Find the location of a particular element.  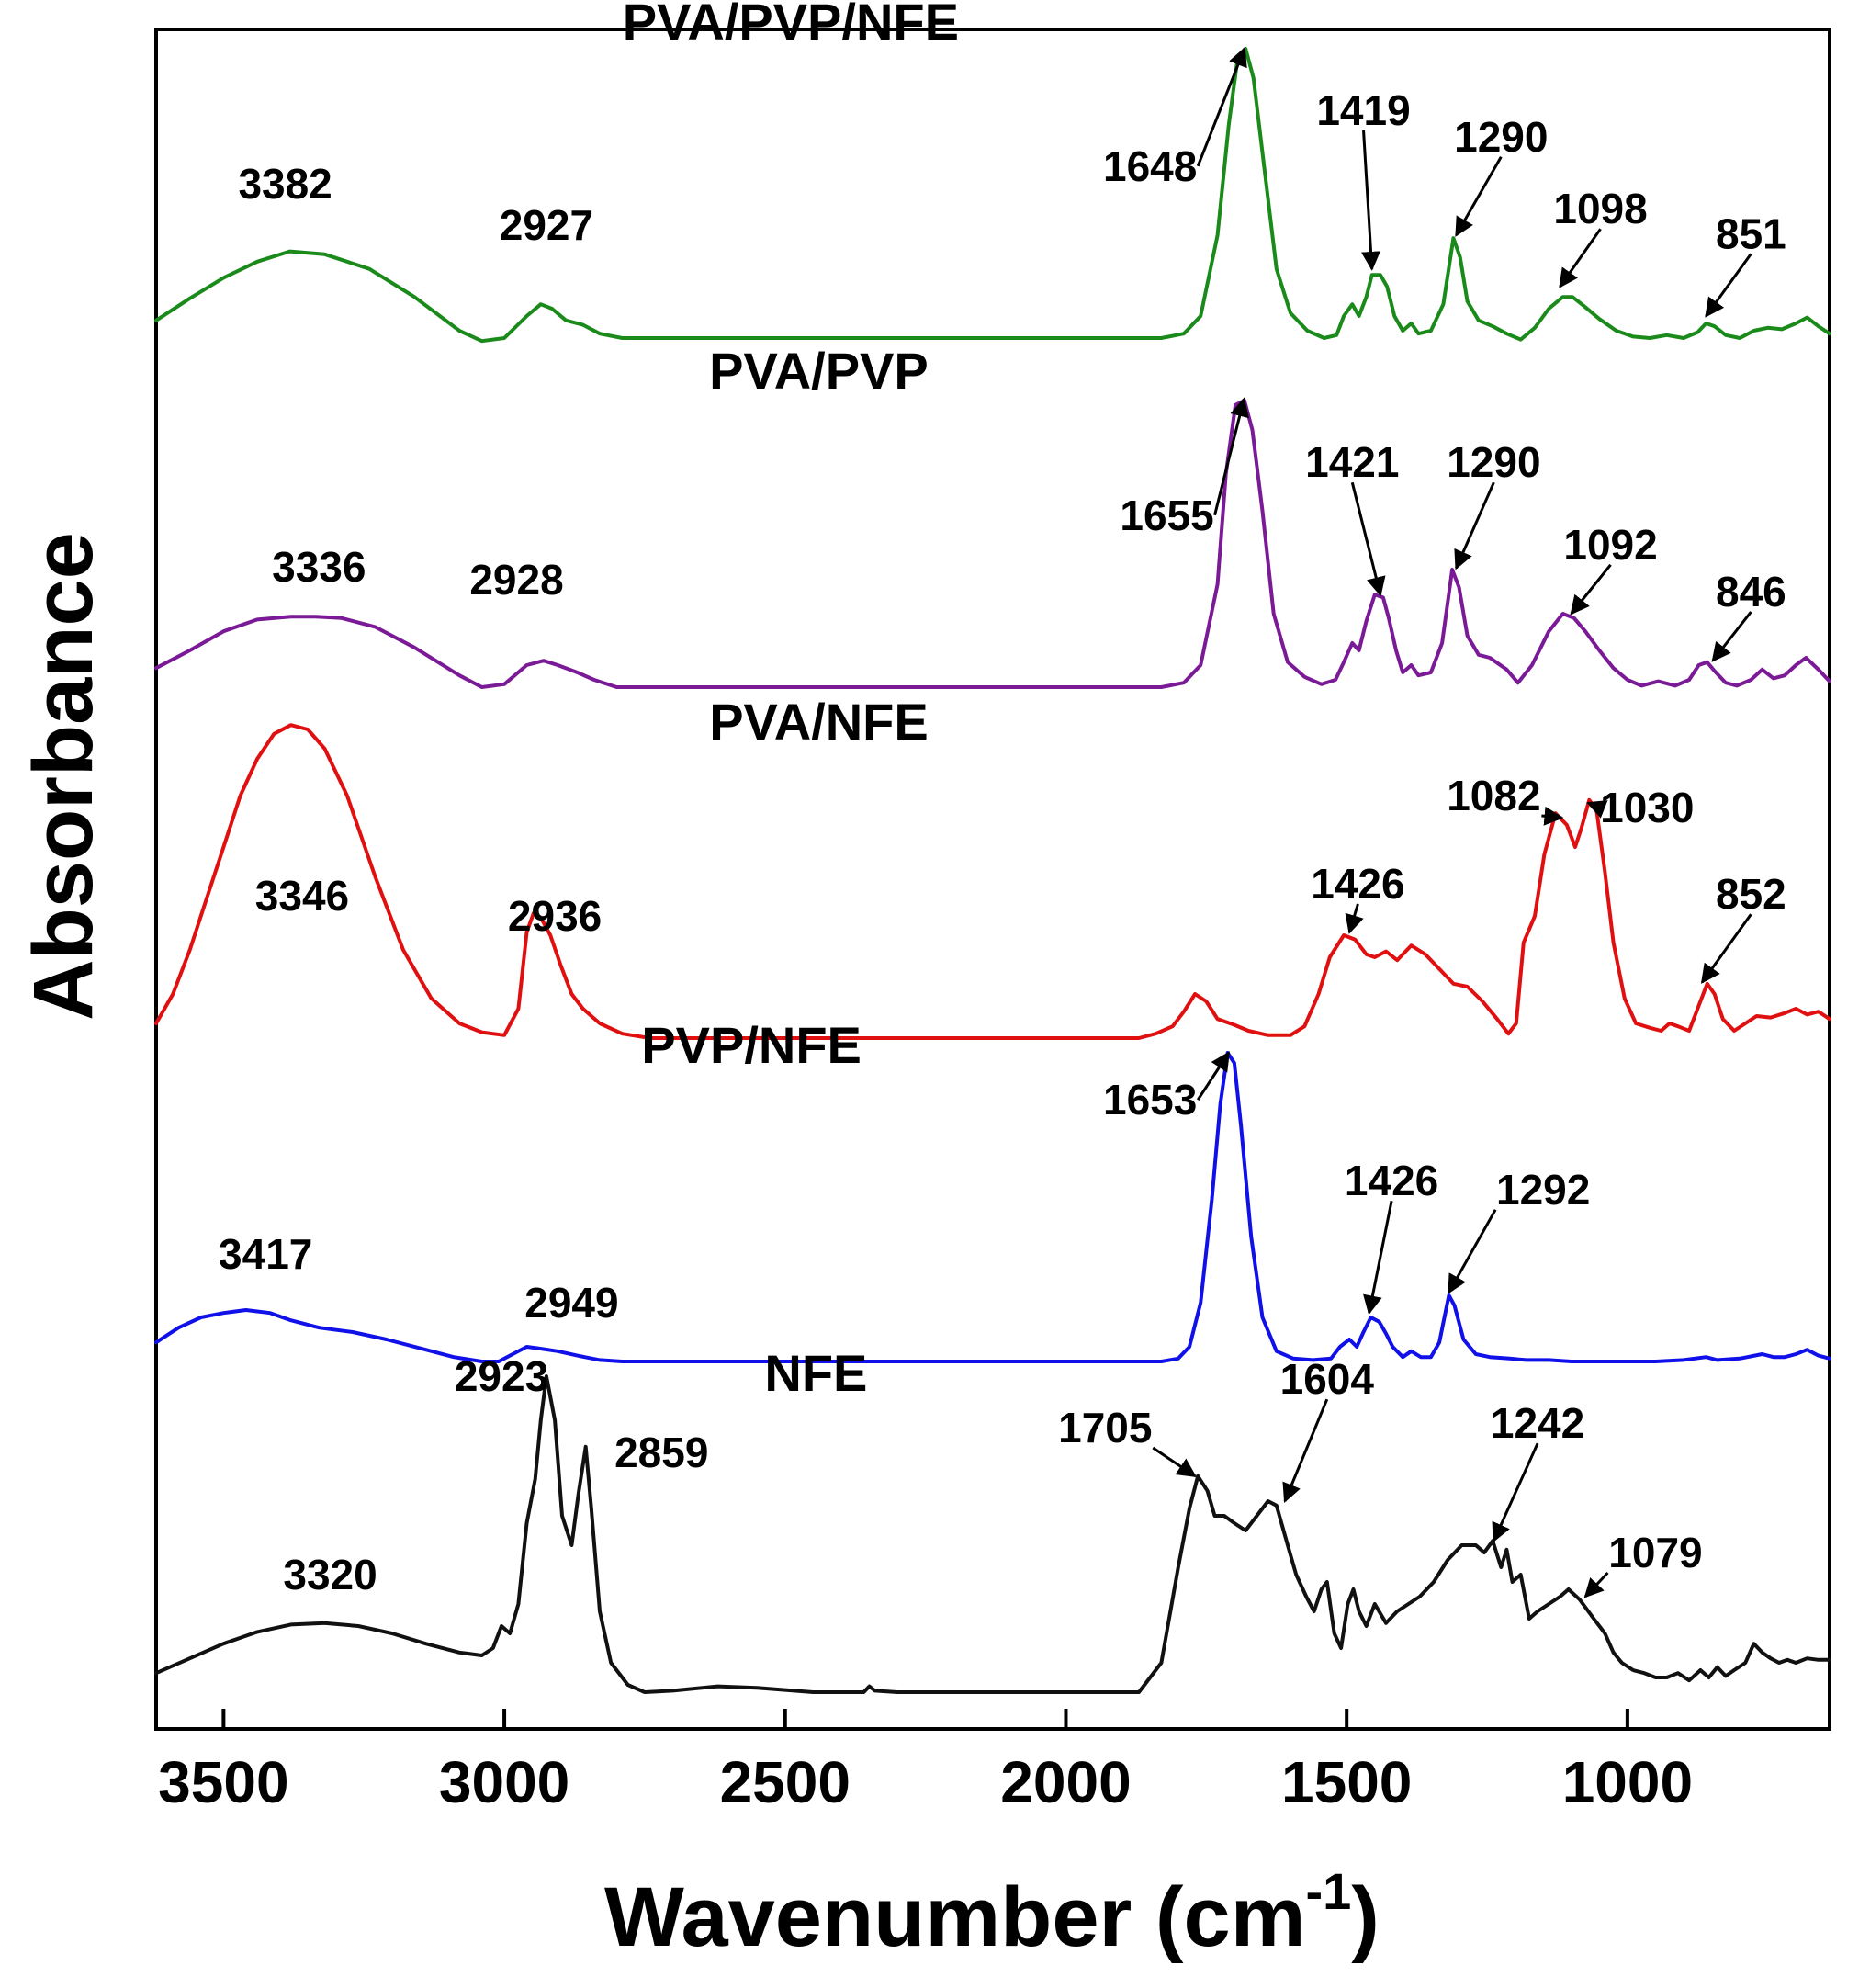

peak-label-pva-pvp-nfe-851: 851 is located at coordinates (1751, 233).